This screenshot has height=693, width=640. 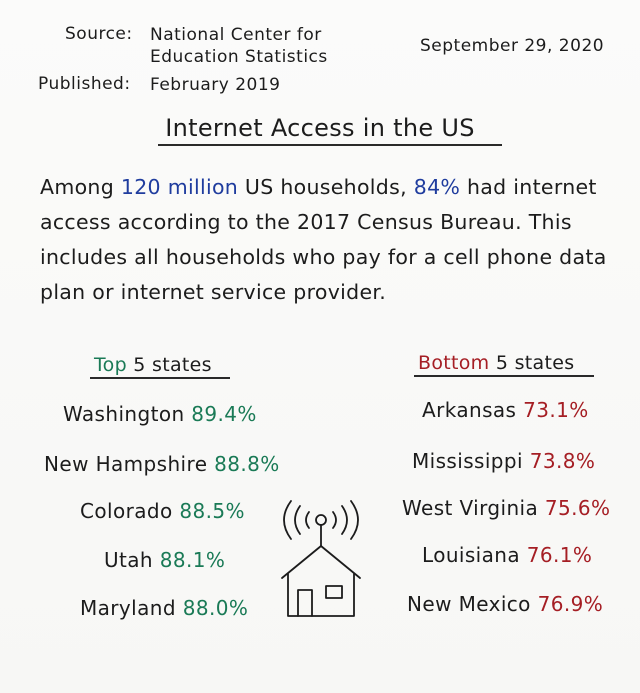 What do you see at coordinates (129, 560) in the screenshot?
I see `top-state: Utah` at bounding box center [129, 560].